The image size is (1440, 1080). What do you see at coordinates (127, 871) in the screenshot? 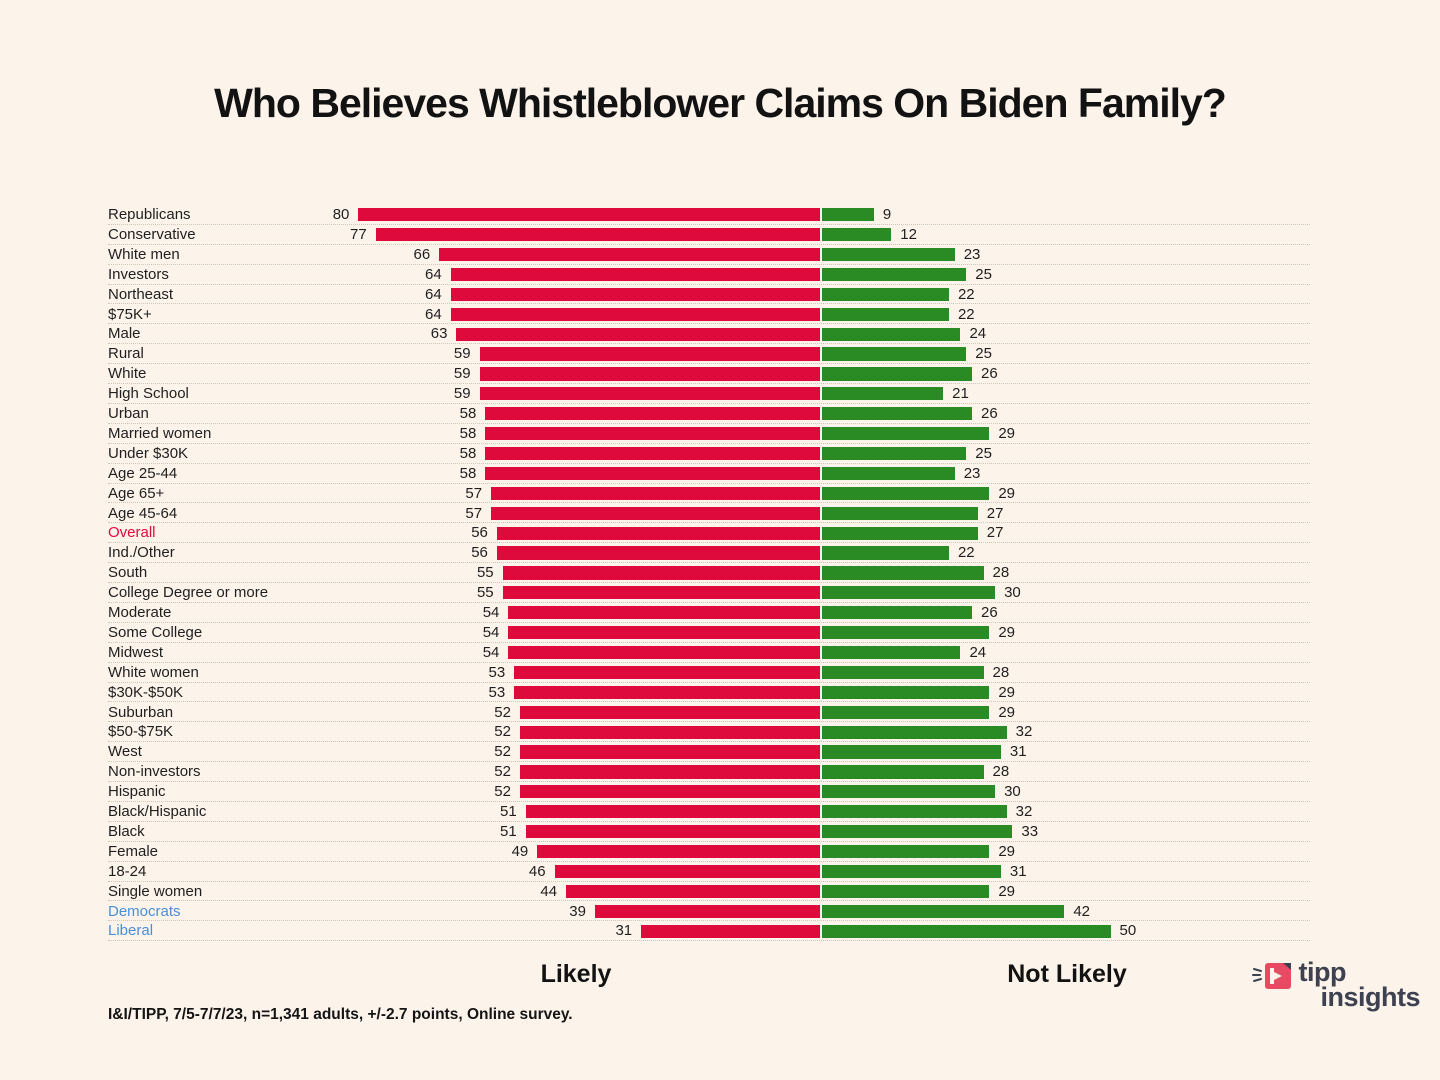
I see `category-label: 18-24` at bounding box center [127, 871].